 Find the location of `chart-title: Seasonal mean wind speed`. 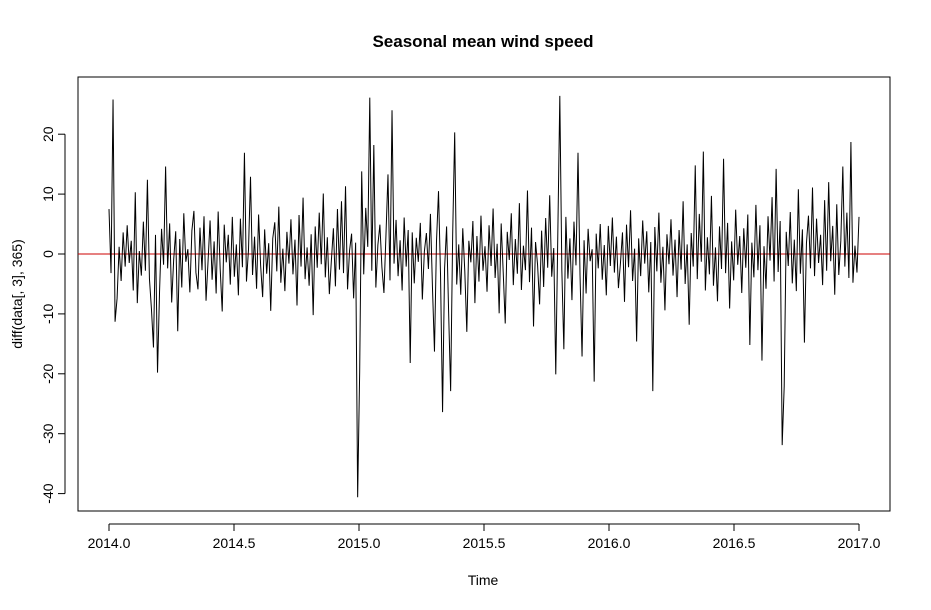

chart-title: Seasonal mean wind speed is located at coordinates (482, 41).